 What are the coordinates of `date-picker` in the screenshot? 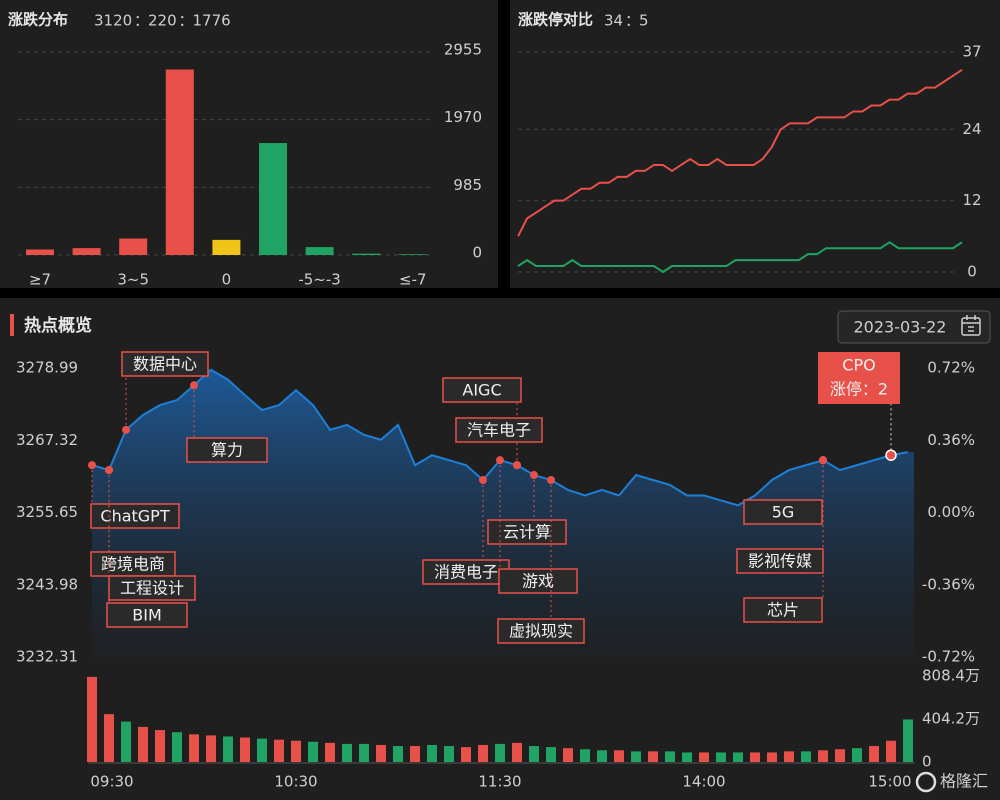 It's located at (914, 327).